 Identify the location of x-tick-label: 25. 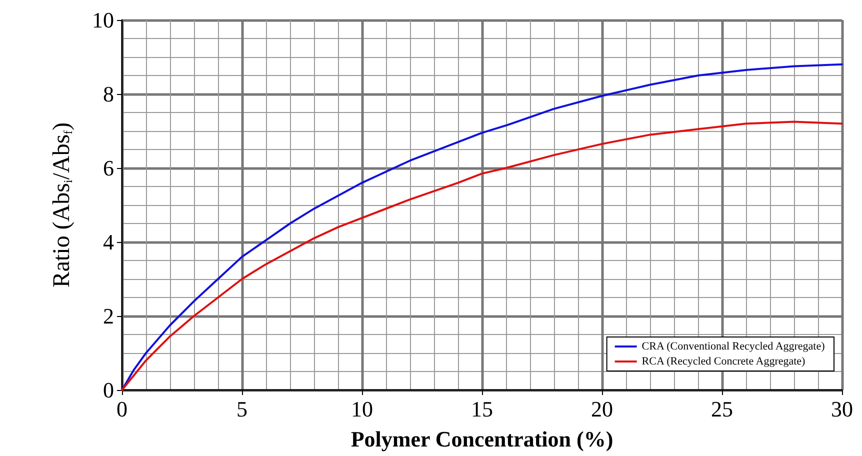
(722, 409).